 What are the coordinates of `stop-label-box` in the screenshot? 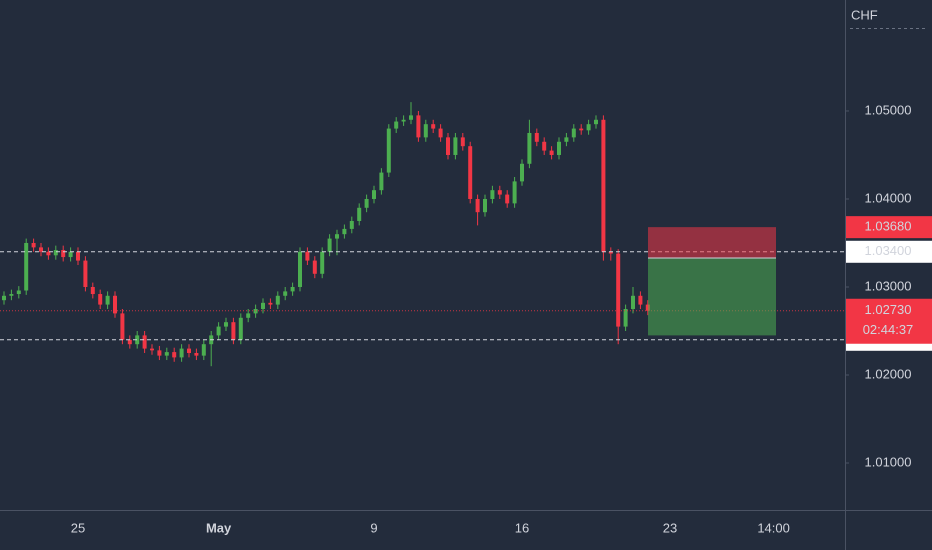 It's located at (889, 227).